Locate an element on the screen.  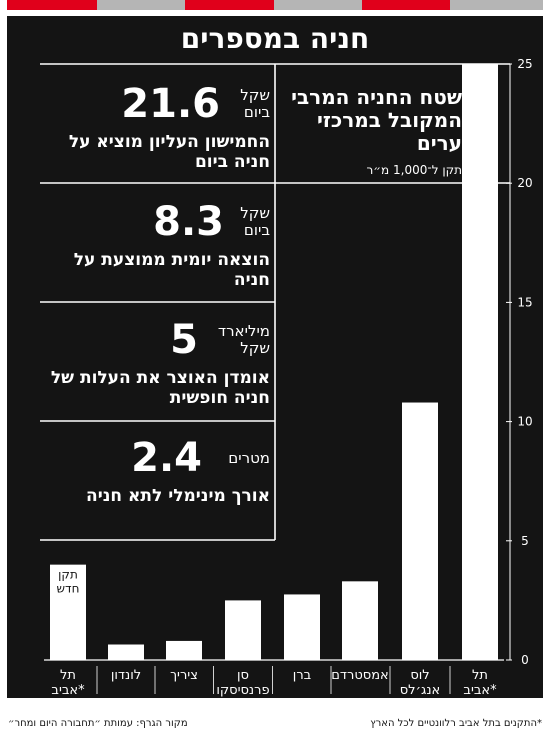
category-label: סן is located at coordinates (243, 675).